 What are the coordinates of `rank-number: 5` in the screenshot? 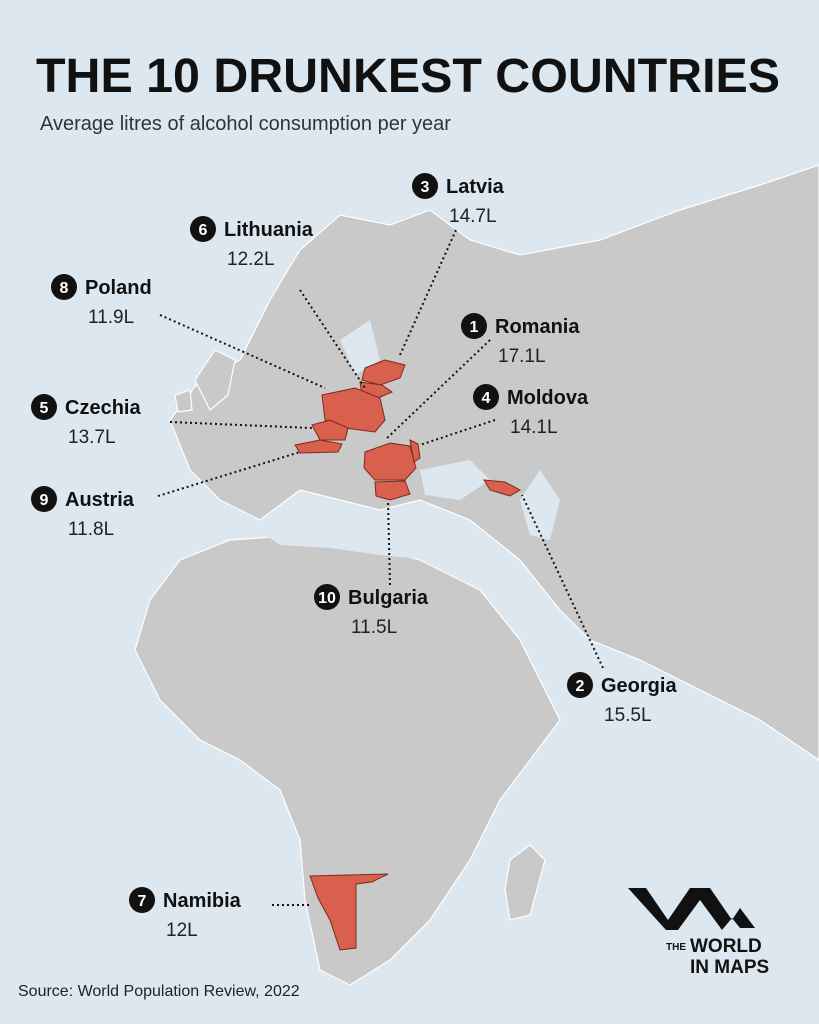 It's located at (44, 408).